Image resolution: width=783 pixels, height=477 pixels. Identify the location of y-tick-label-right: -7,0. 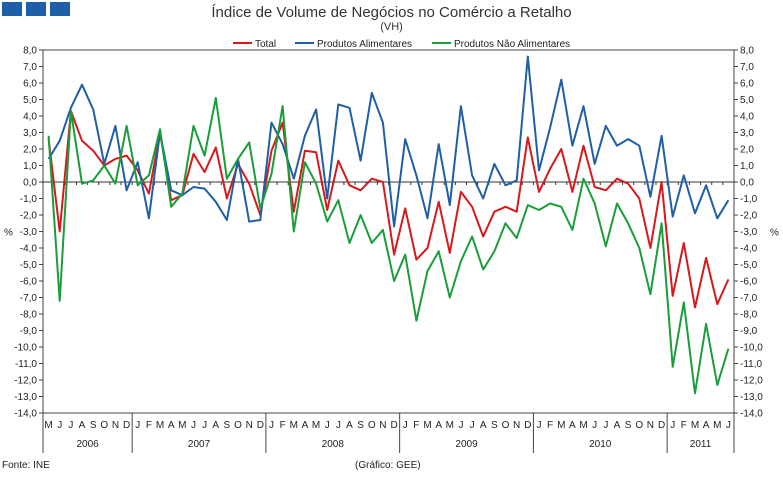
(749, 298).